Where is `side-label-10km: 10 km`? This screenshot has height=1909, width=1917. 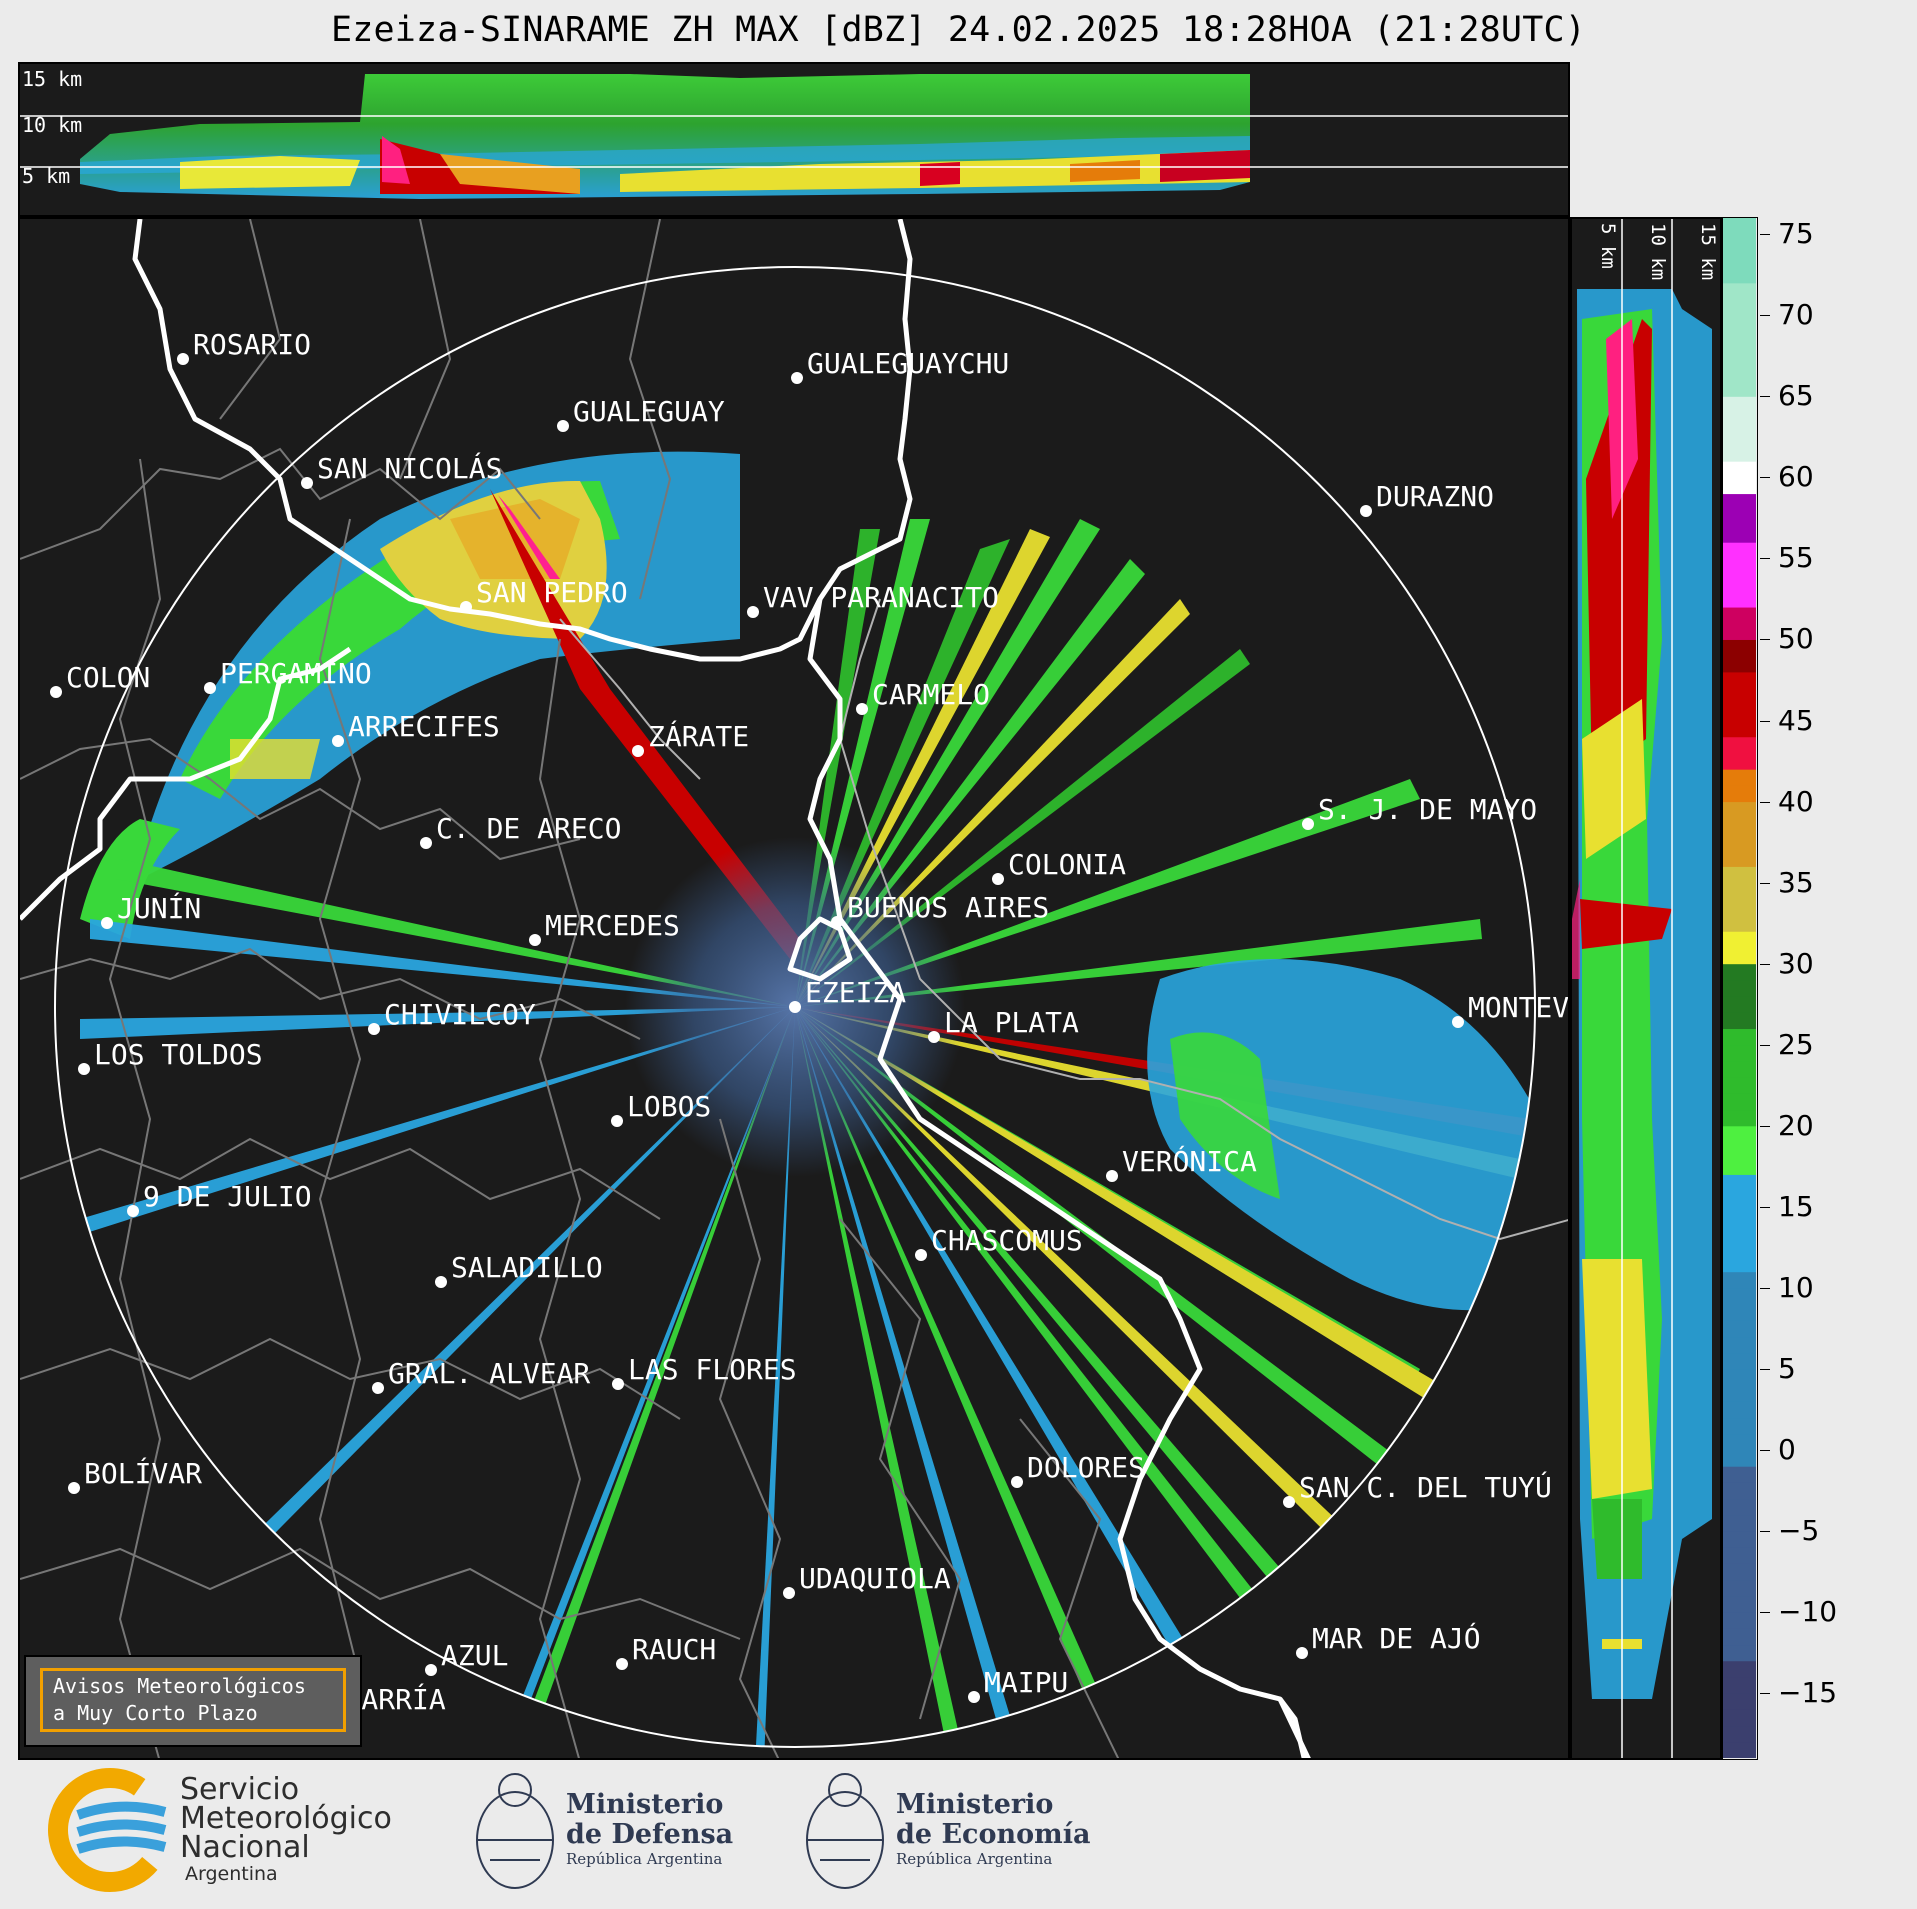
side-label-10km: 10 km is located at coordinates (1658, 251).